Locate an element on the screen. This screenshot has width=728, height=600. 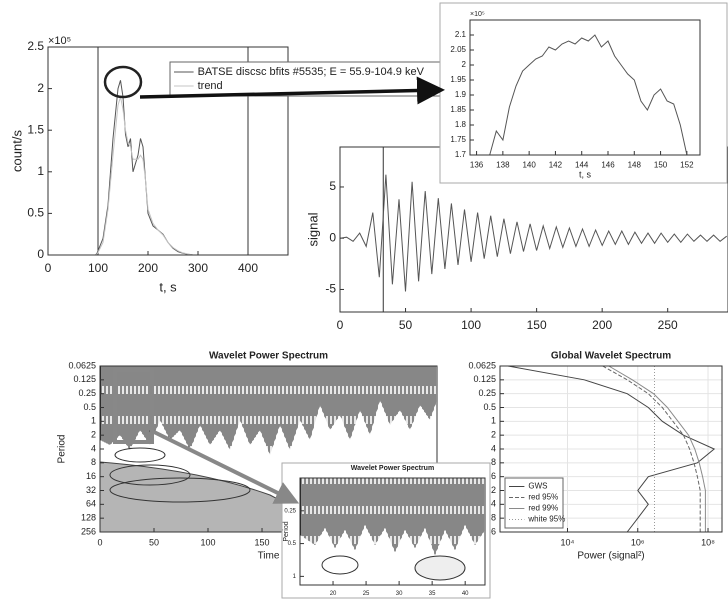
x-tick-label: 300 is located at coordinates (198, 268).